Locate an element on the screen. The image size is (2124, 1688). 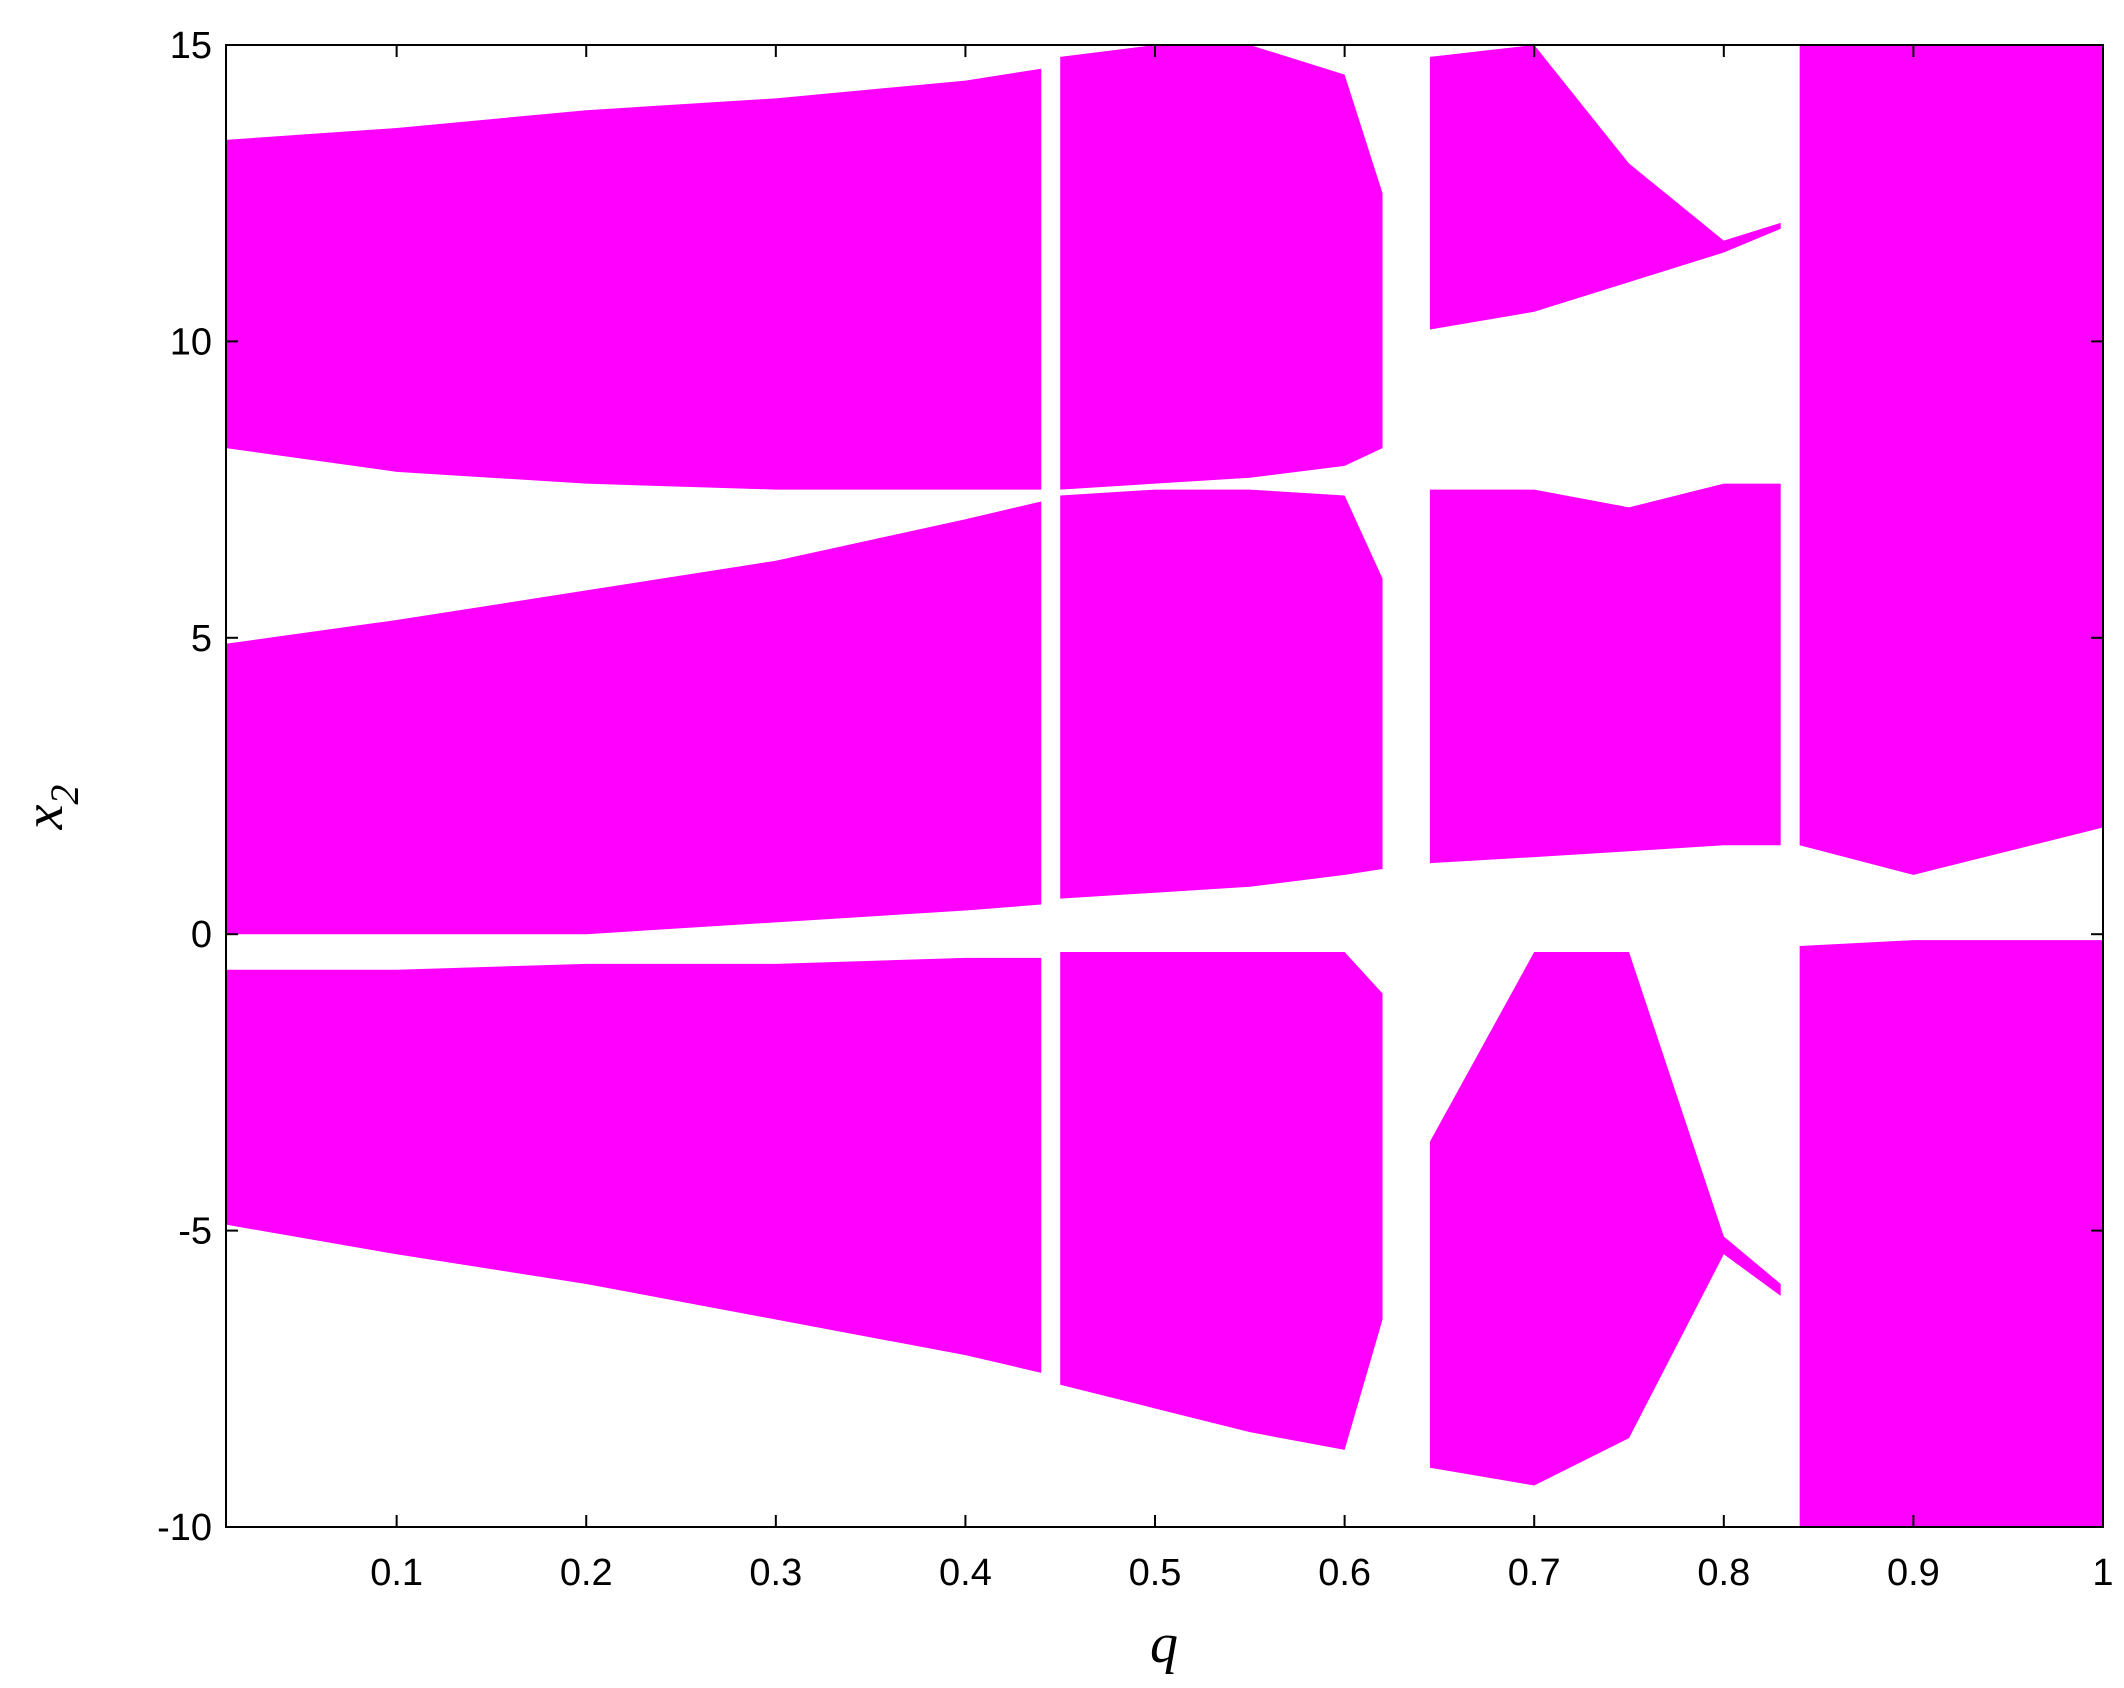
y-tick-label: 0 is located at coordinates (201, 935).